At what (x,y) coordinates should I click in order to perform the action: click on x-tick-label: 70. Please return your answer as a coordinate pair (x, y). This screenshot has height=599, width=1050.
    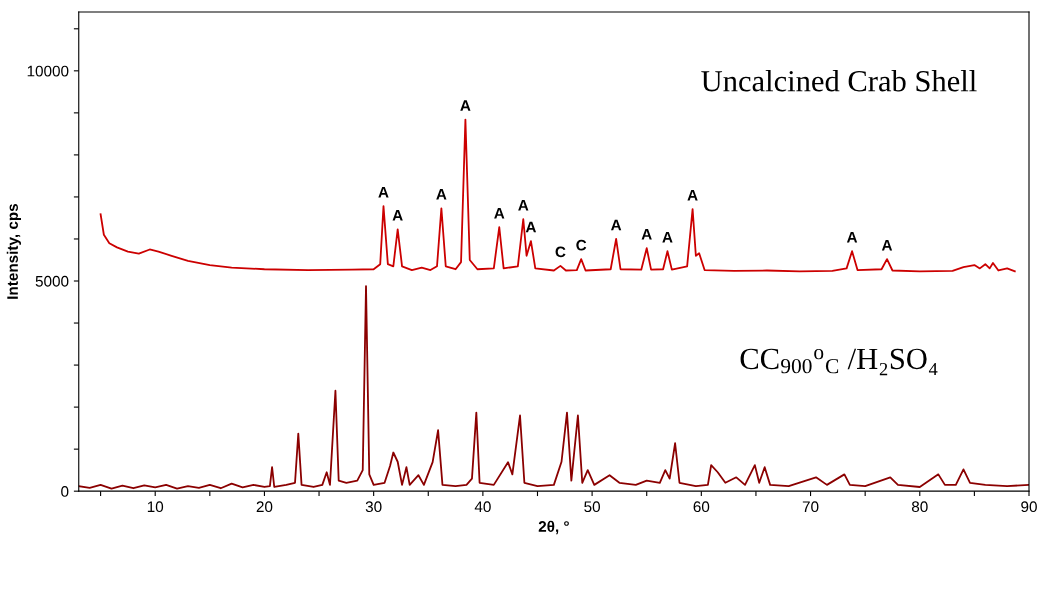
    Looking at the image, I should click on (810, 507).